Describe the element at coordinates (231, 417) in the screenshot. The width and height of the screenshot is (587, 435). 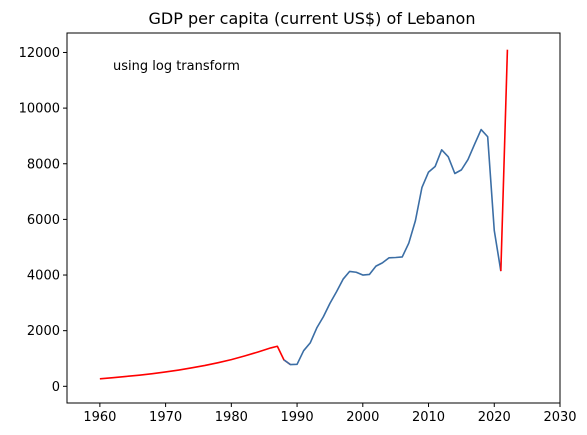
I see `x-tick-label: 1980` at that location.